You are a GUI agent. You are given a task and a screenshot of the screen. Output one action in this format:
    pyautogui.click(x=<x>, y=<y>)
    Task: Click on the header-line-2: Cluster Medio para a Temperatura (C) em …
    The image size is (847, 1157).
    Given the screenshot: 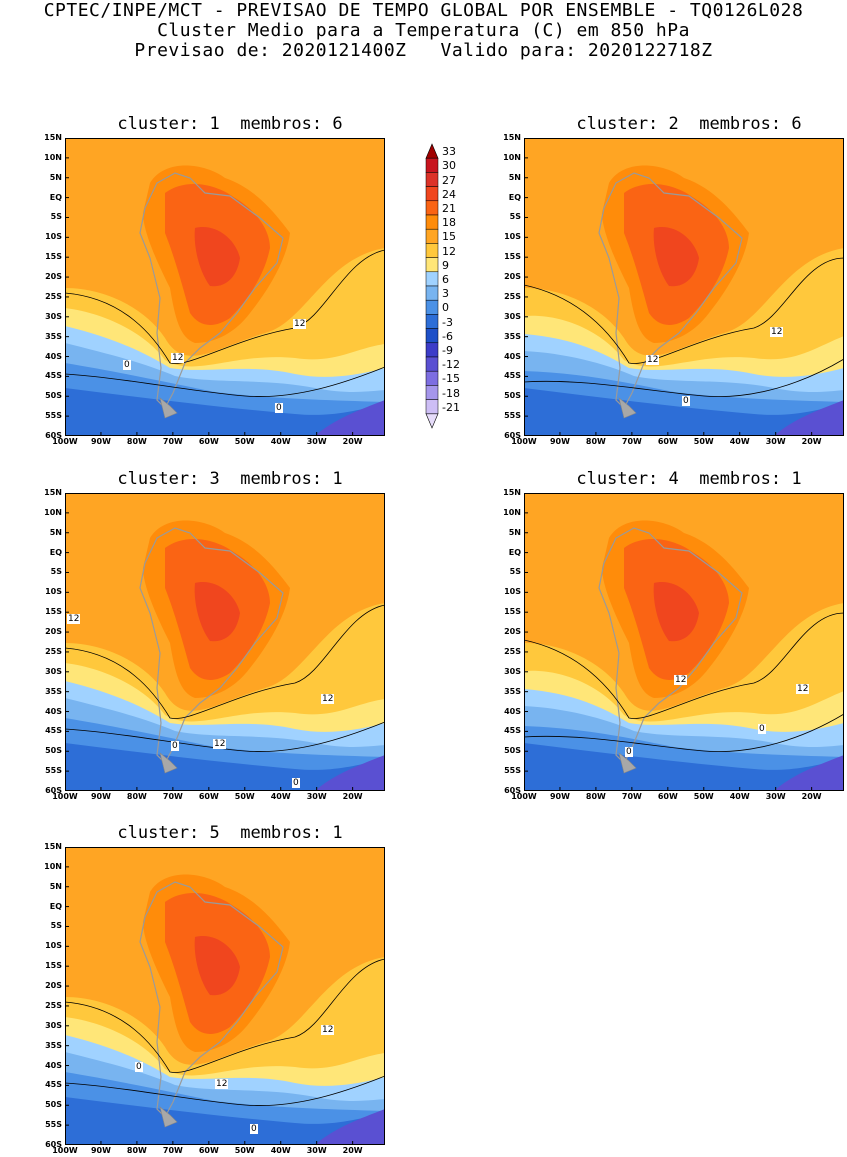 What is the action you would take?
    pyautogui.click(x=423, y=30)
    